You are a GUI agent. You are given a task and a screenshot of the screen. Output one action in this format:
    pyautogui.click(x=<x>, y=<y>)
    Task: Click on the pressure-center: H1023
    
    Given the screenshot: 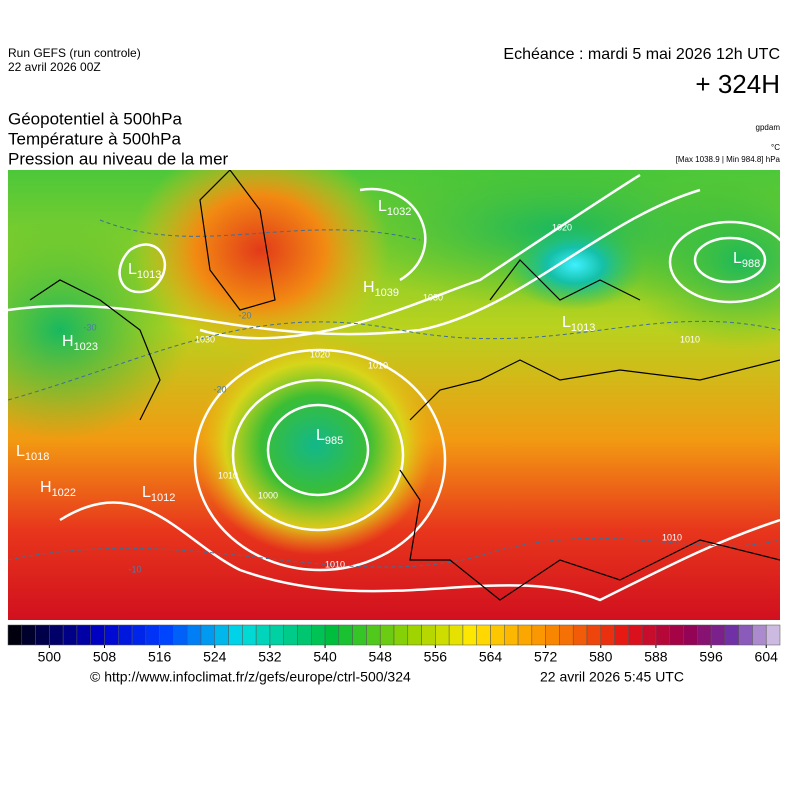 What is the action you would take?
    pyautogui.click(x=80, y=343)
    